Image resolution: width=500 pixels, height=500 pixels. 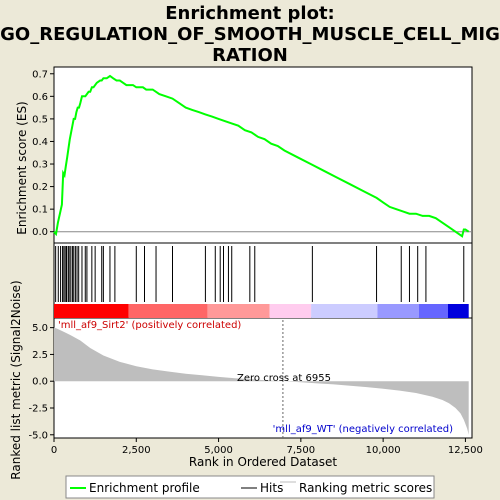 What do you see at coordinates (267, 447) in the screenshot?
I see `x-axis-ticks: 0 2,500 5,000 7,500 10,000 12,500` at bounding box center [267, 447].